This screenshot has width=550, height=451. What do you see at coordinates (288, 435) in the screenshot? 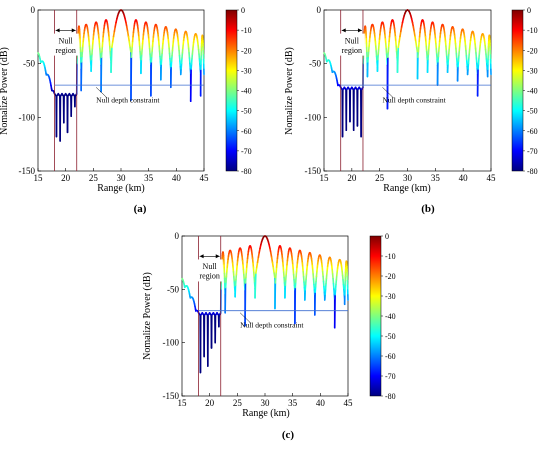
I see `panel-label: (c)` at bounding box center [288, 435].